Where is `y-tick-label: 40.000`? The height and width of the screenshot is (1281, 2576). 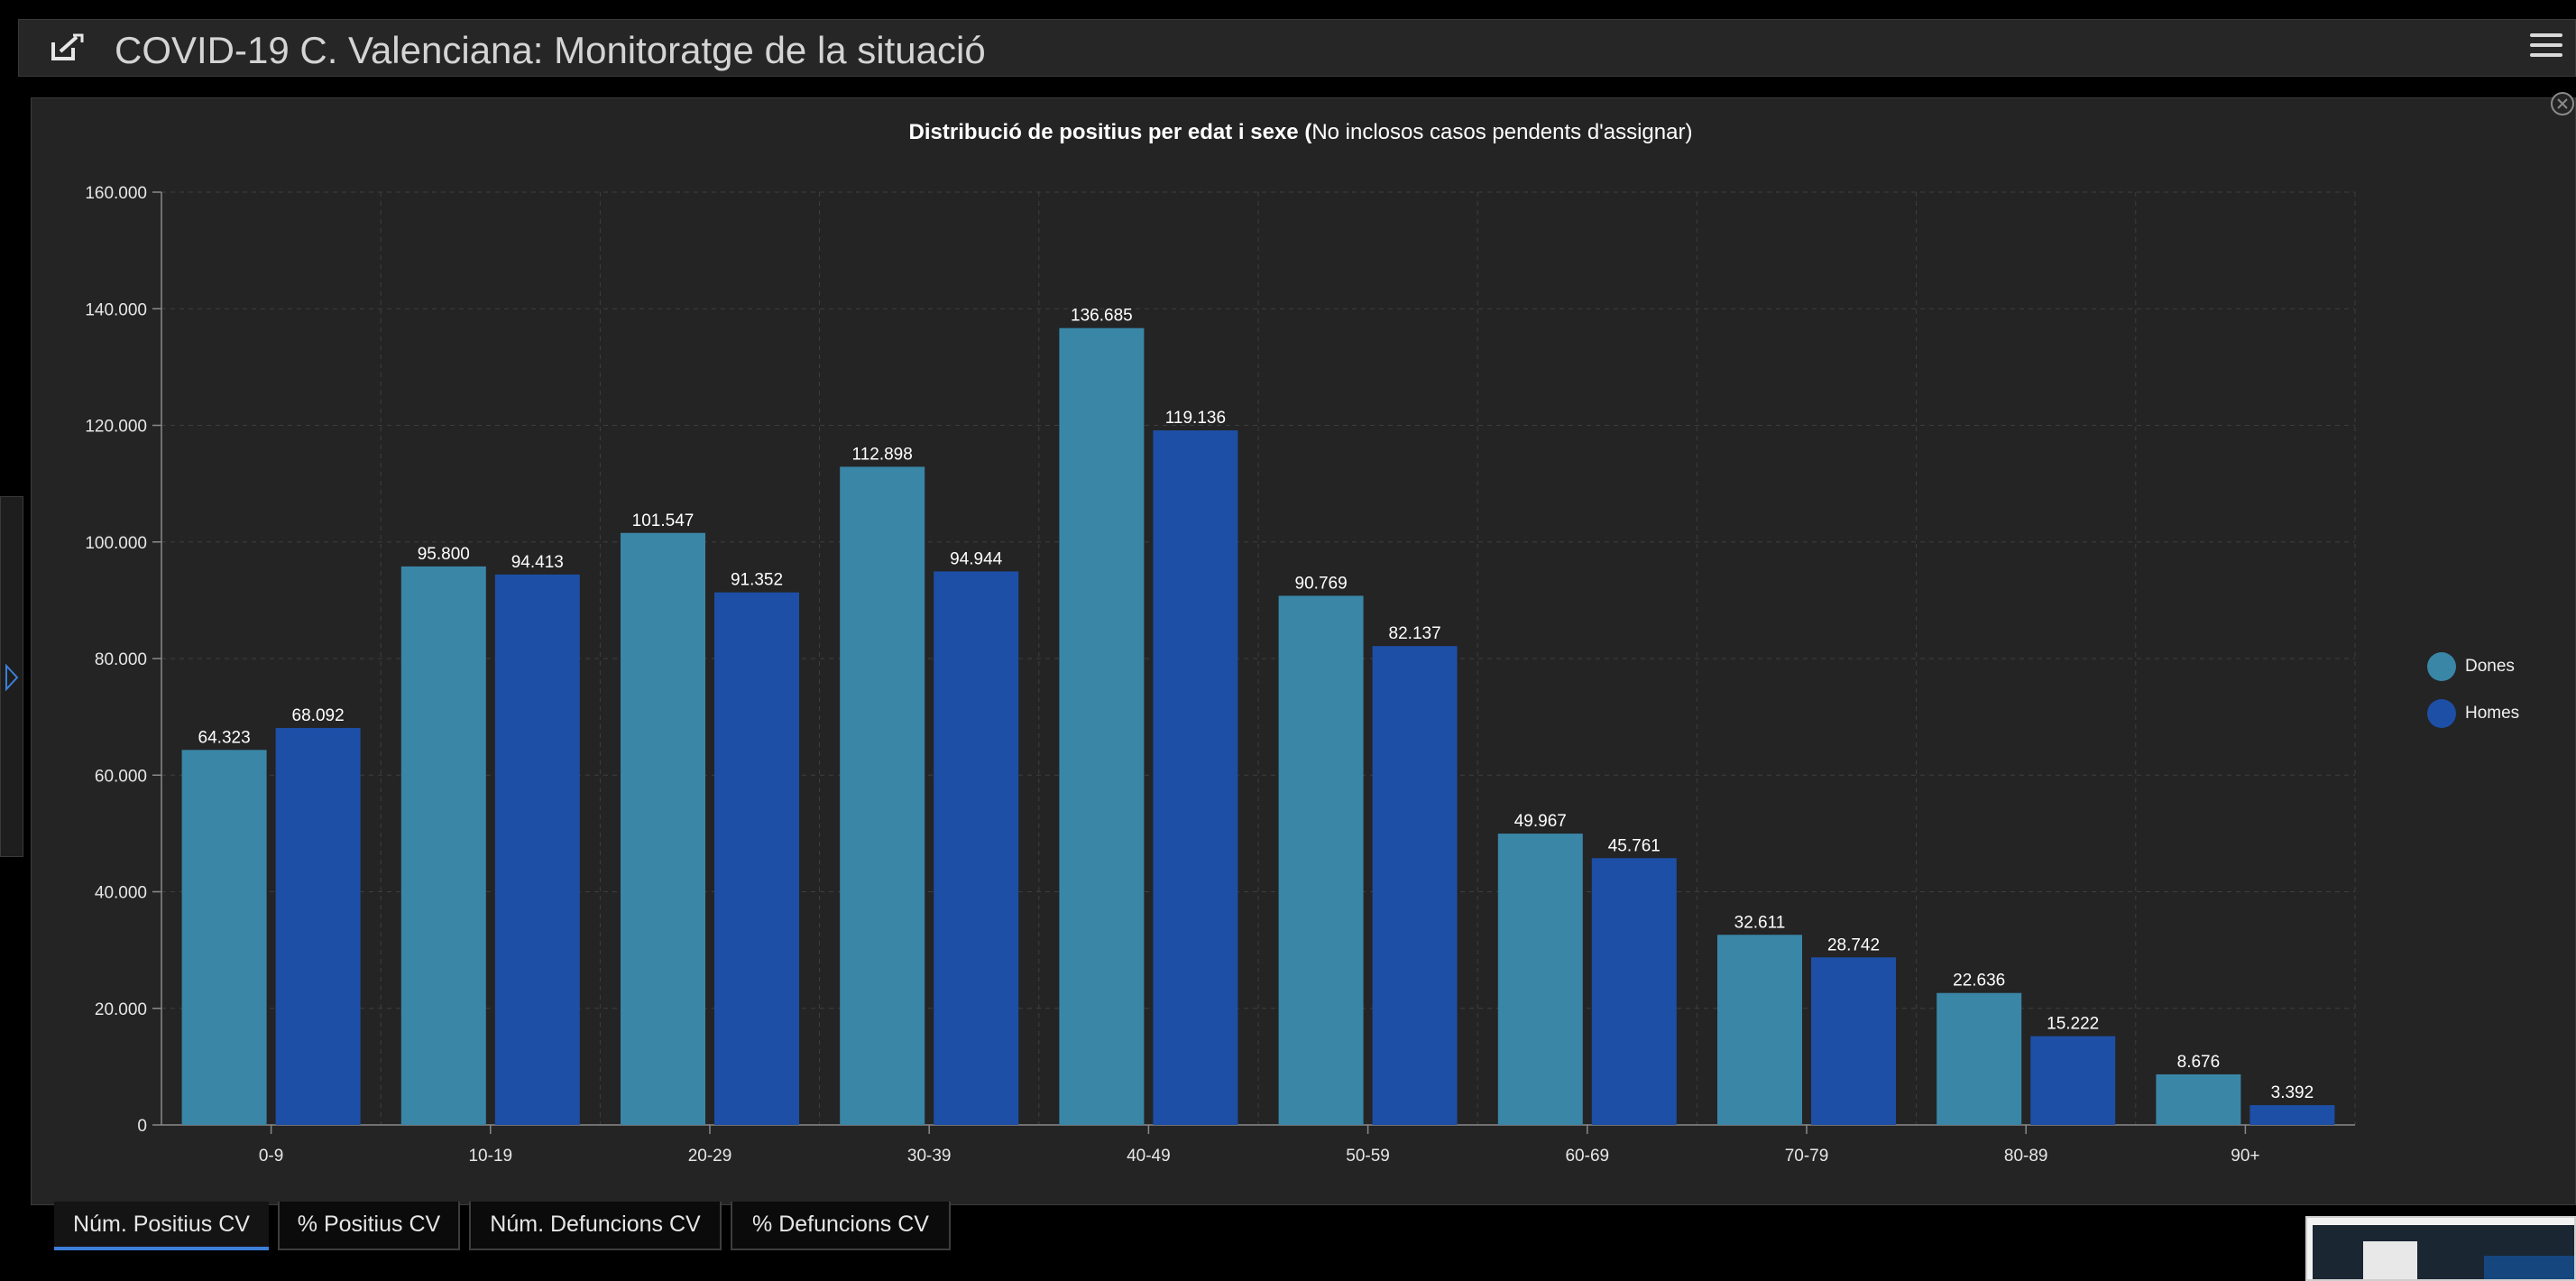 y-tick-label: 40.000 is located at coordinates (121, 893).